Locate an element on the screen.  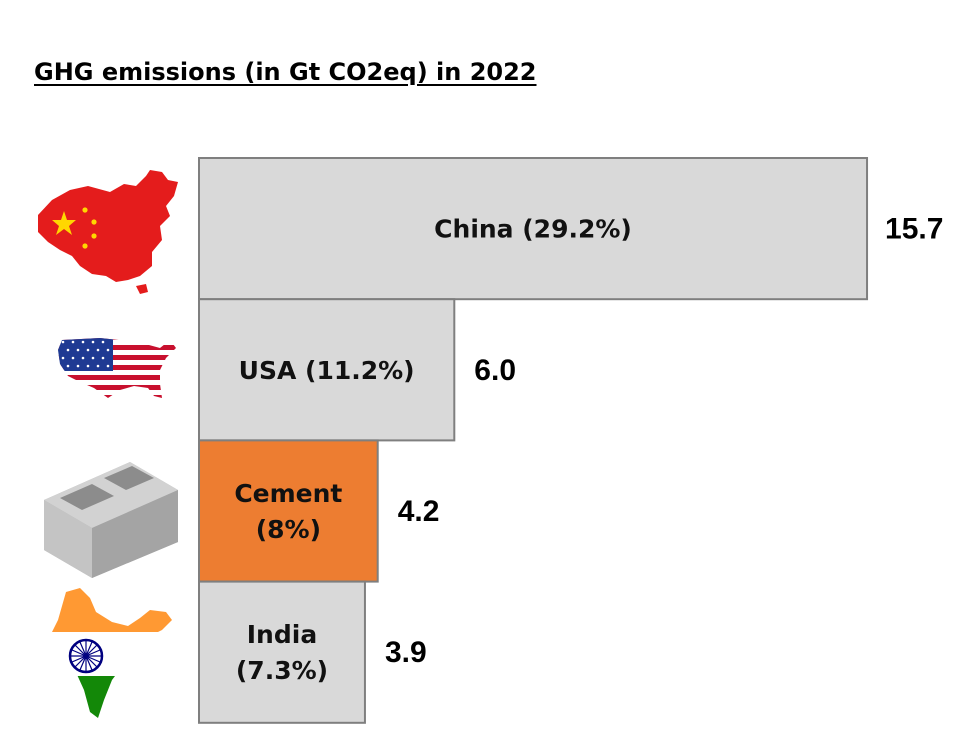
bar-category-label-0: China (29.2%) is located at coordinates (533, 229).